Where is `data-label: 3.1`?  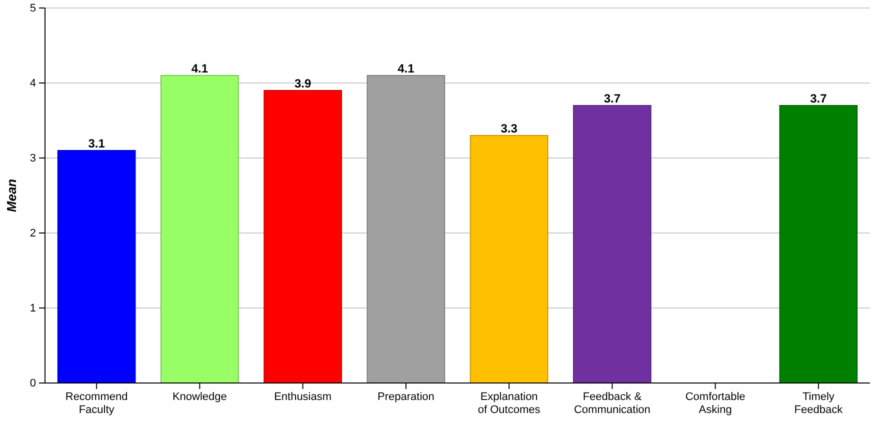 data-label: 3.1 is located at coordinates (97, 143).